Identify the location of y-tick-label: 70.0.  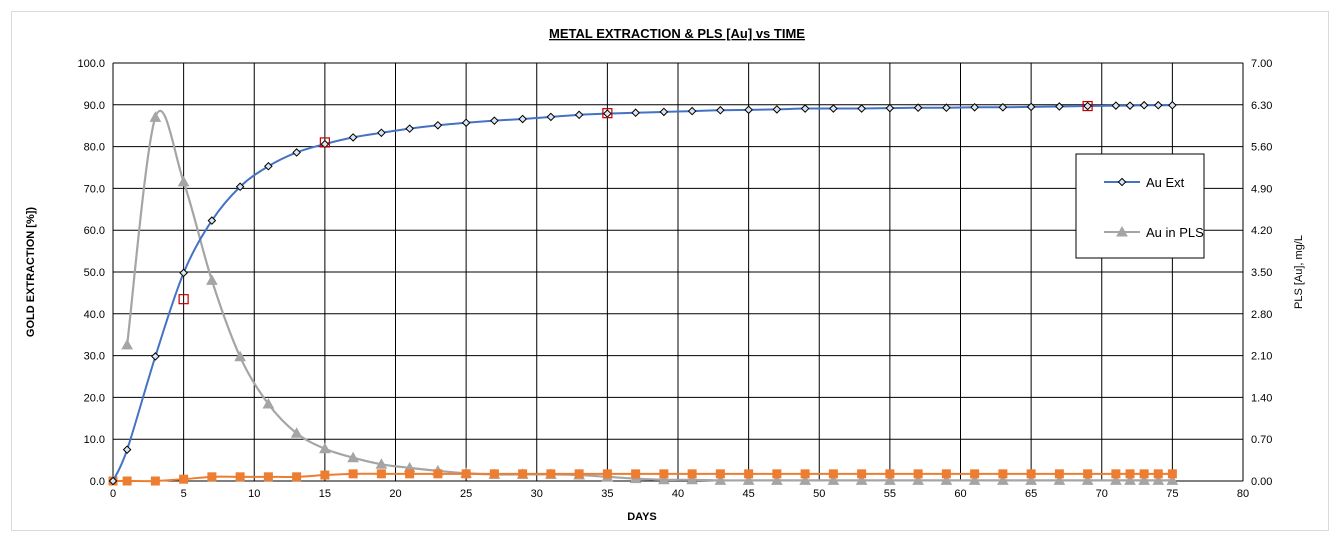
(94, 189).